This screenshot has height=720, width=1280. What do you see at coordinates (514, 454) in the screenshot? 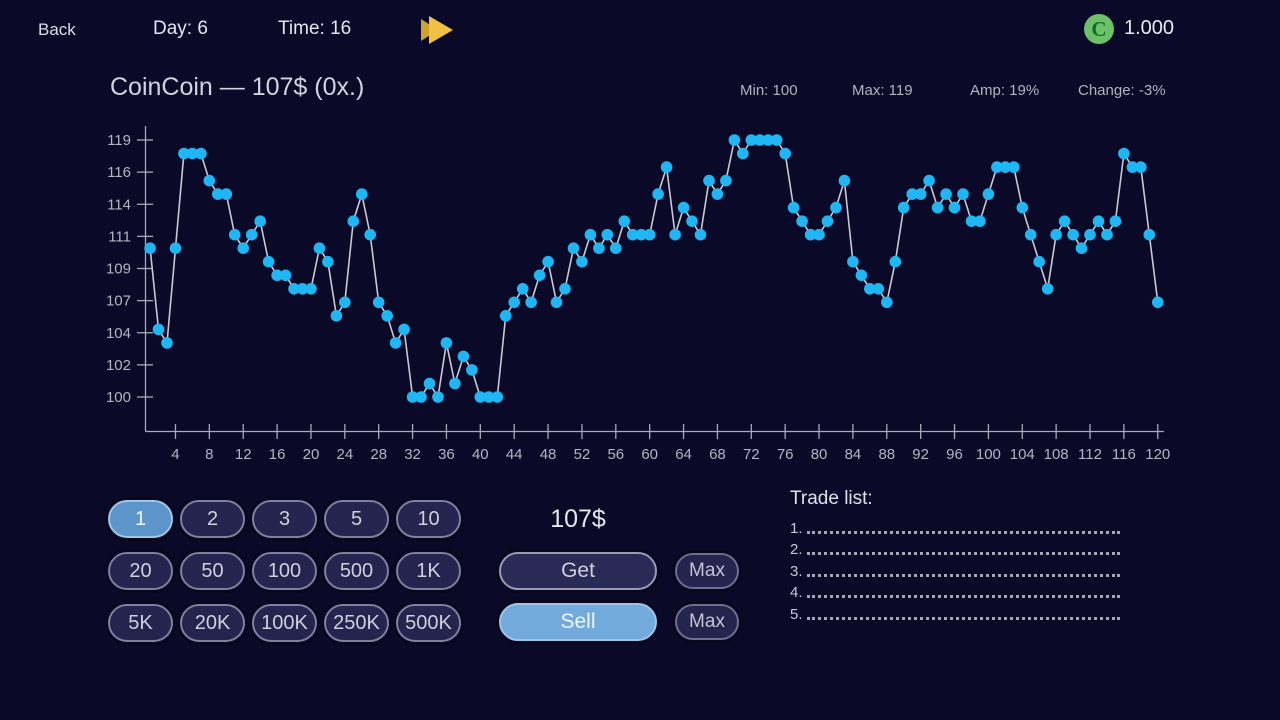
I see `svg-text: 44` at bounding box center [514, 454].